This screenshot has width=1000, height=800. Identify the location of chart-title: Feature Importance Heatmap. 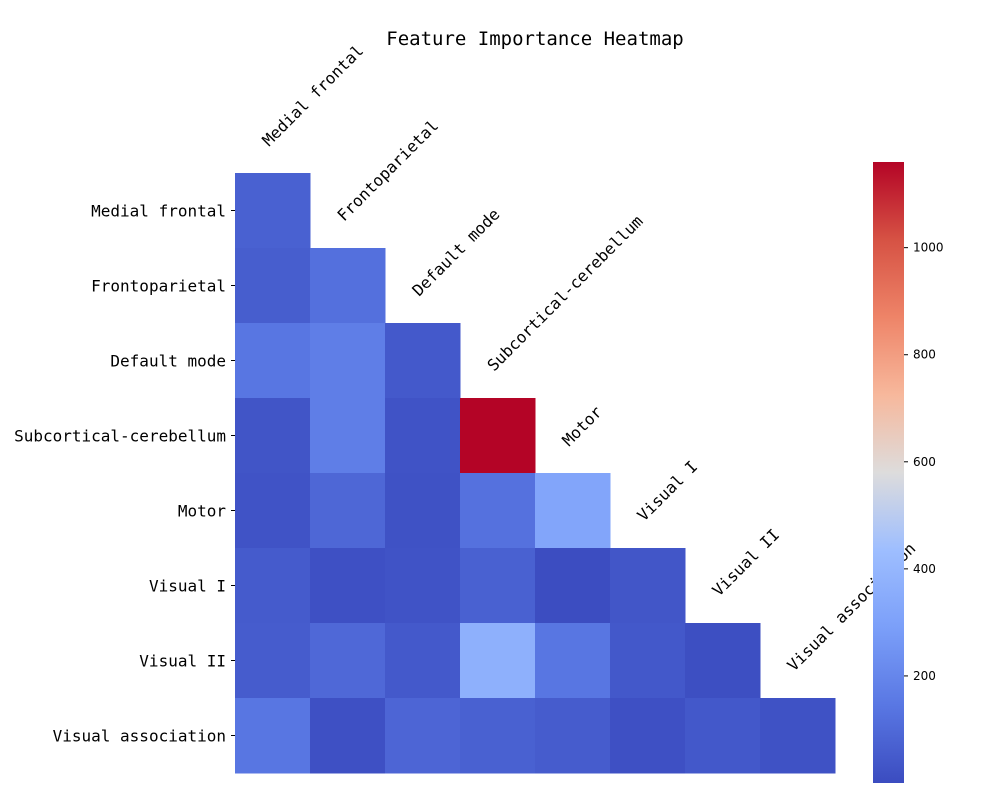
(534, 39).